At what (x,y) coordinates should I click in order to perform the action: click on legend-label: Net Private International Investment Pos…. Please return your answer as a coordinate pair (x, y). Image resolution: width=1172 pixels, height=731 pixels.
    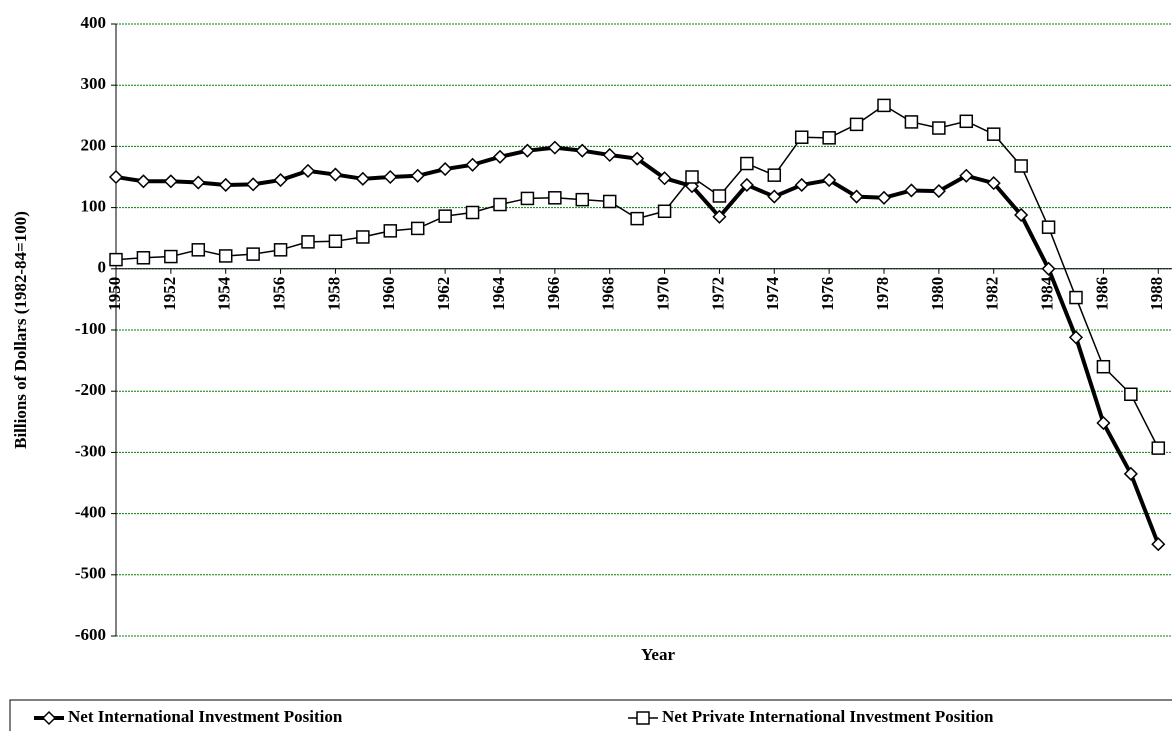
    Looking at the image, I should click on (828, 716).